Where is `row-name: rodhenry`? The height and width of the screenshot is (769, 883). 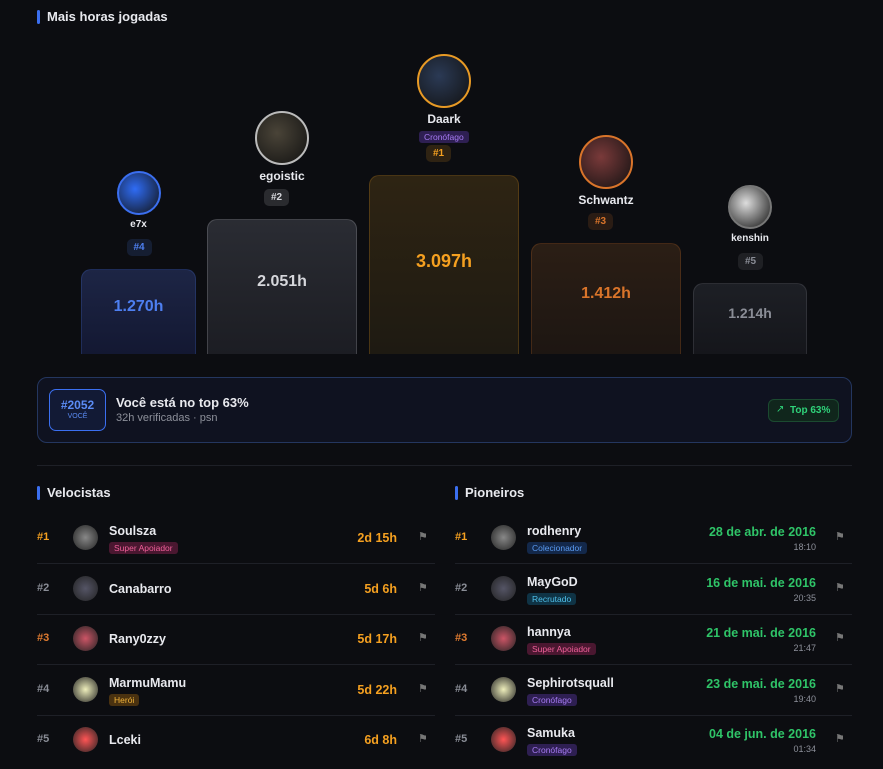
row-name: rodhenry is located at coordinates (554, 531).